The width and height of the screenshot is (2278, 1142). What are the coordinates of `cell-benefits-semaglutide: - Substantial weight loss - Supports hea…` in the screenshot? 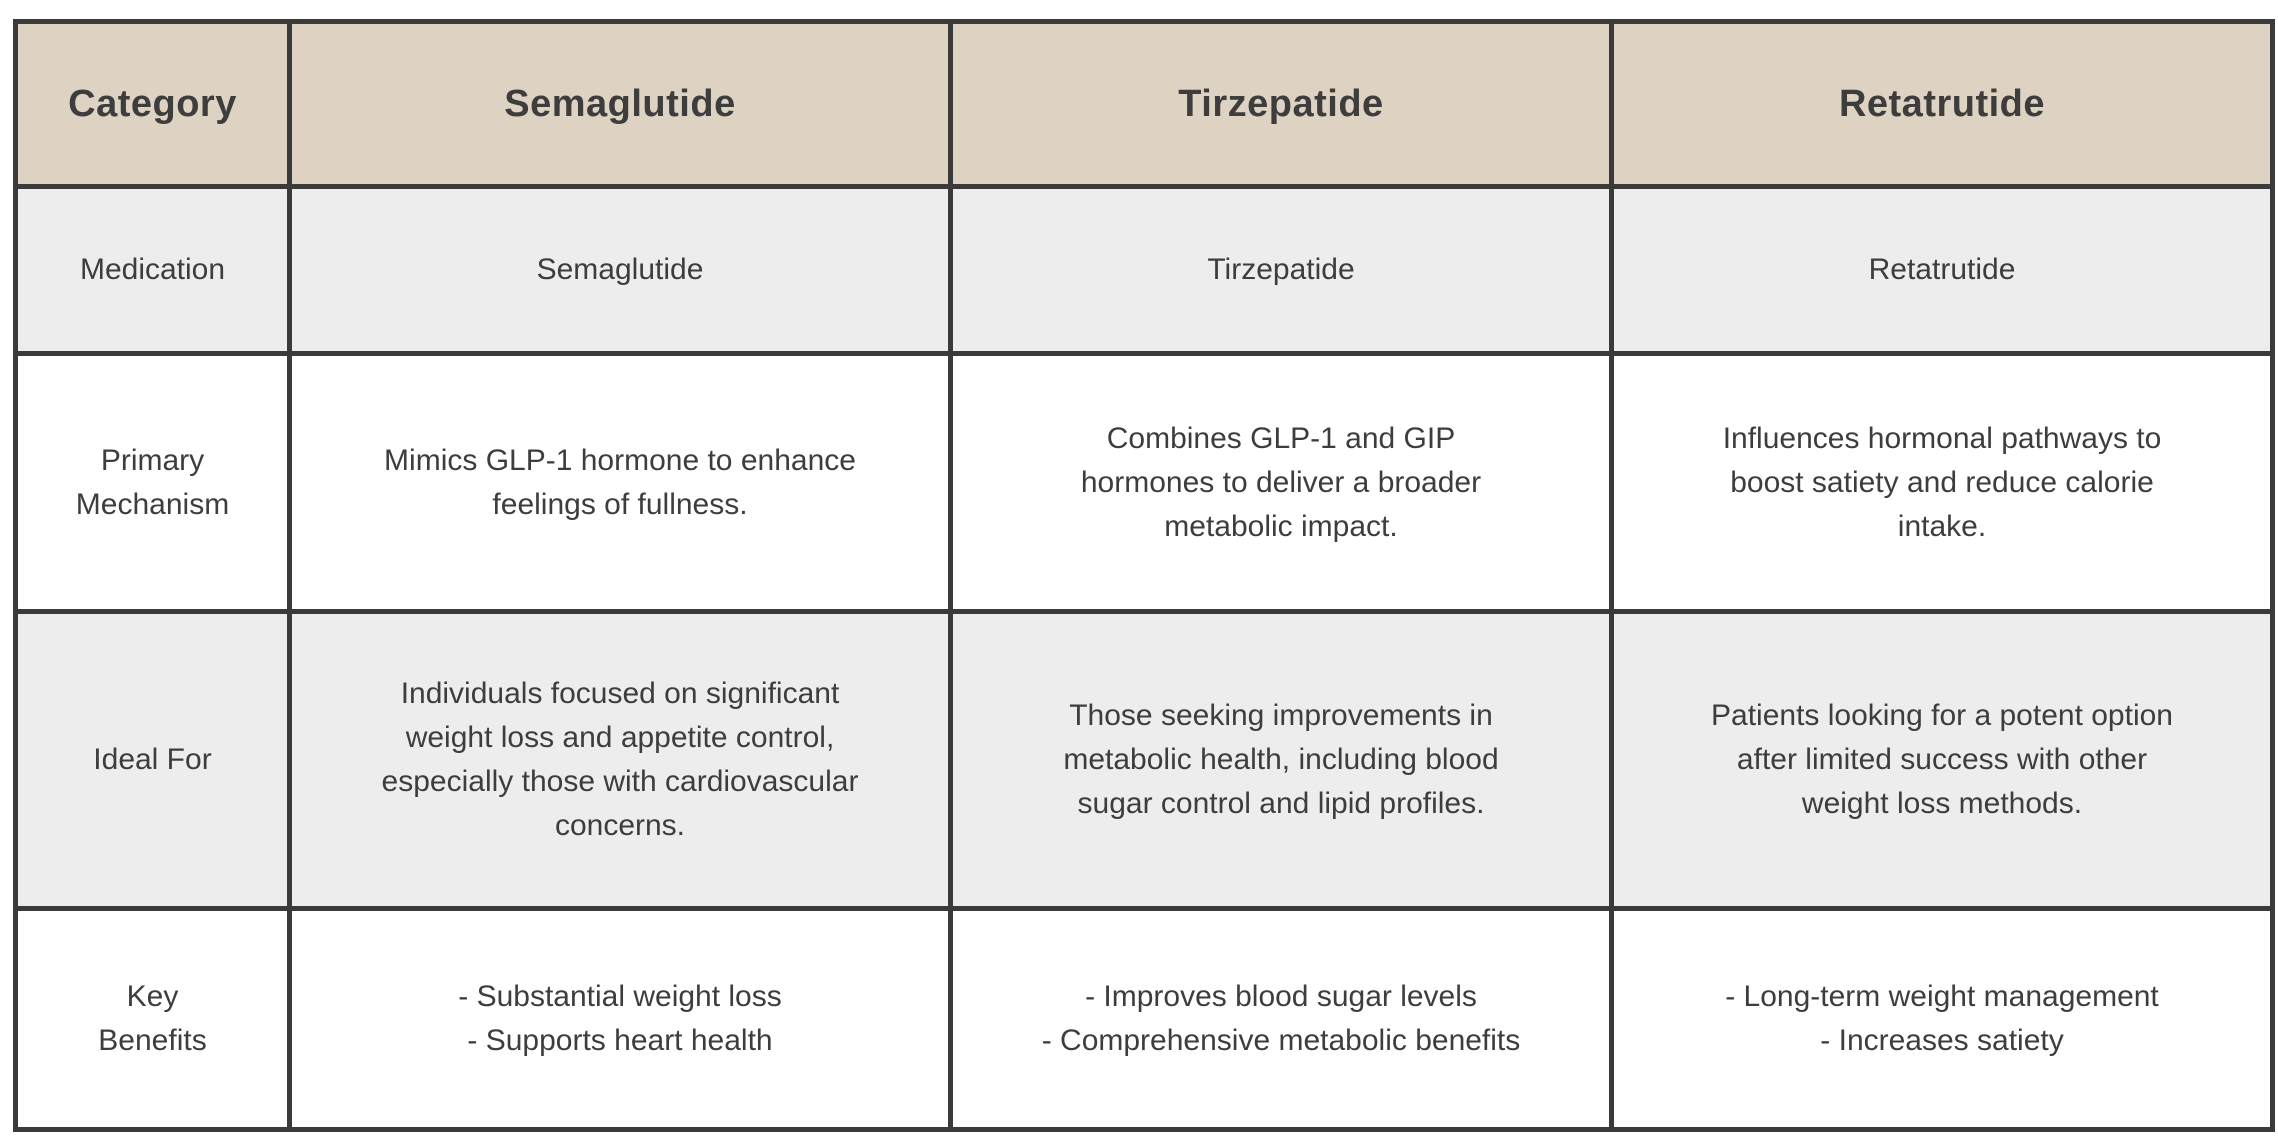 It's located at (620, 1019).